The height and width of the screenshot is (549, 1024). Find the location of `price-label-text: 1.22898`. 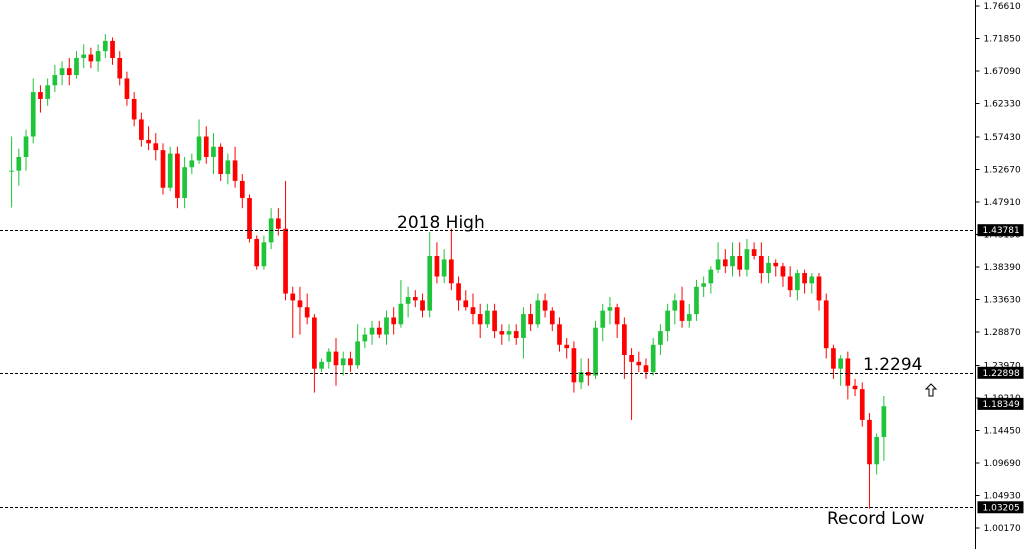

price-label-text: 1.22898 is located at coordinates (1001, 374).